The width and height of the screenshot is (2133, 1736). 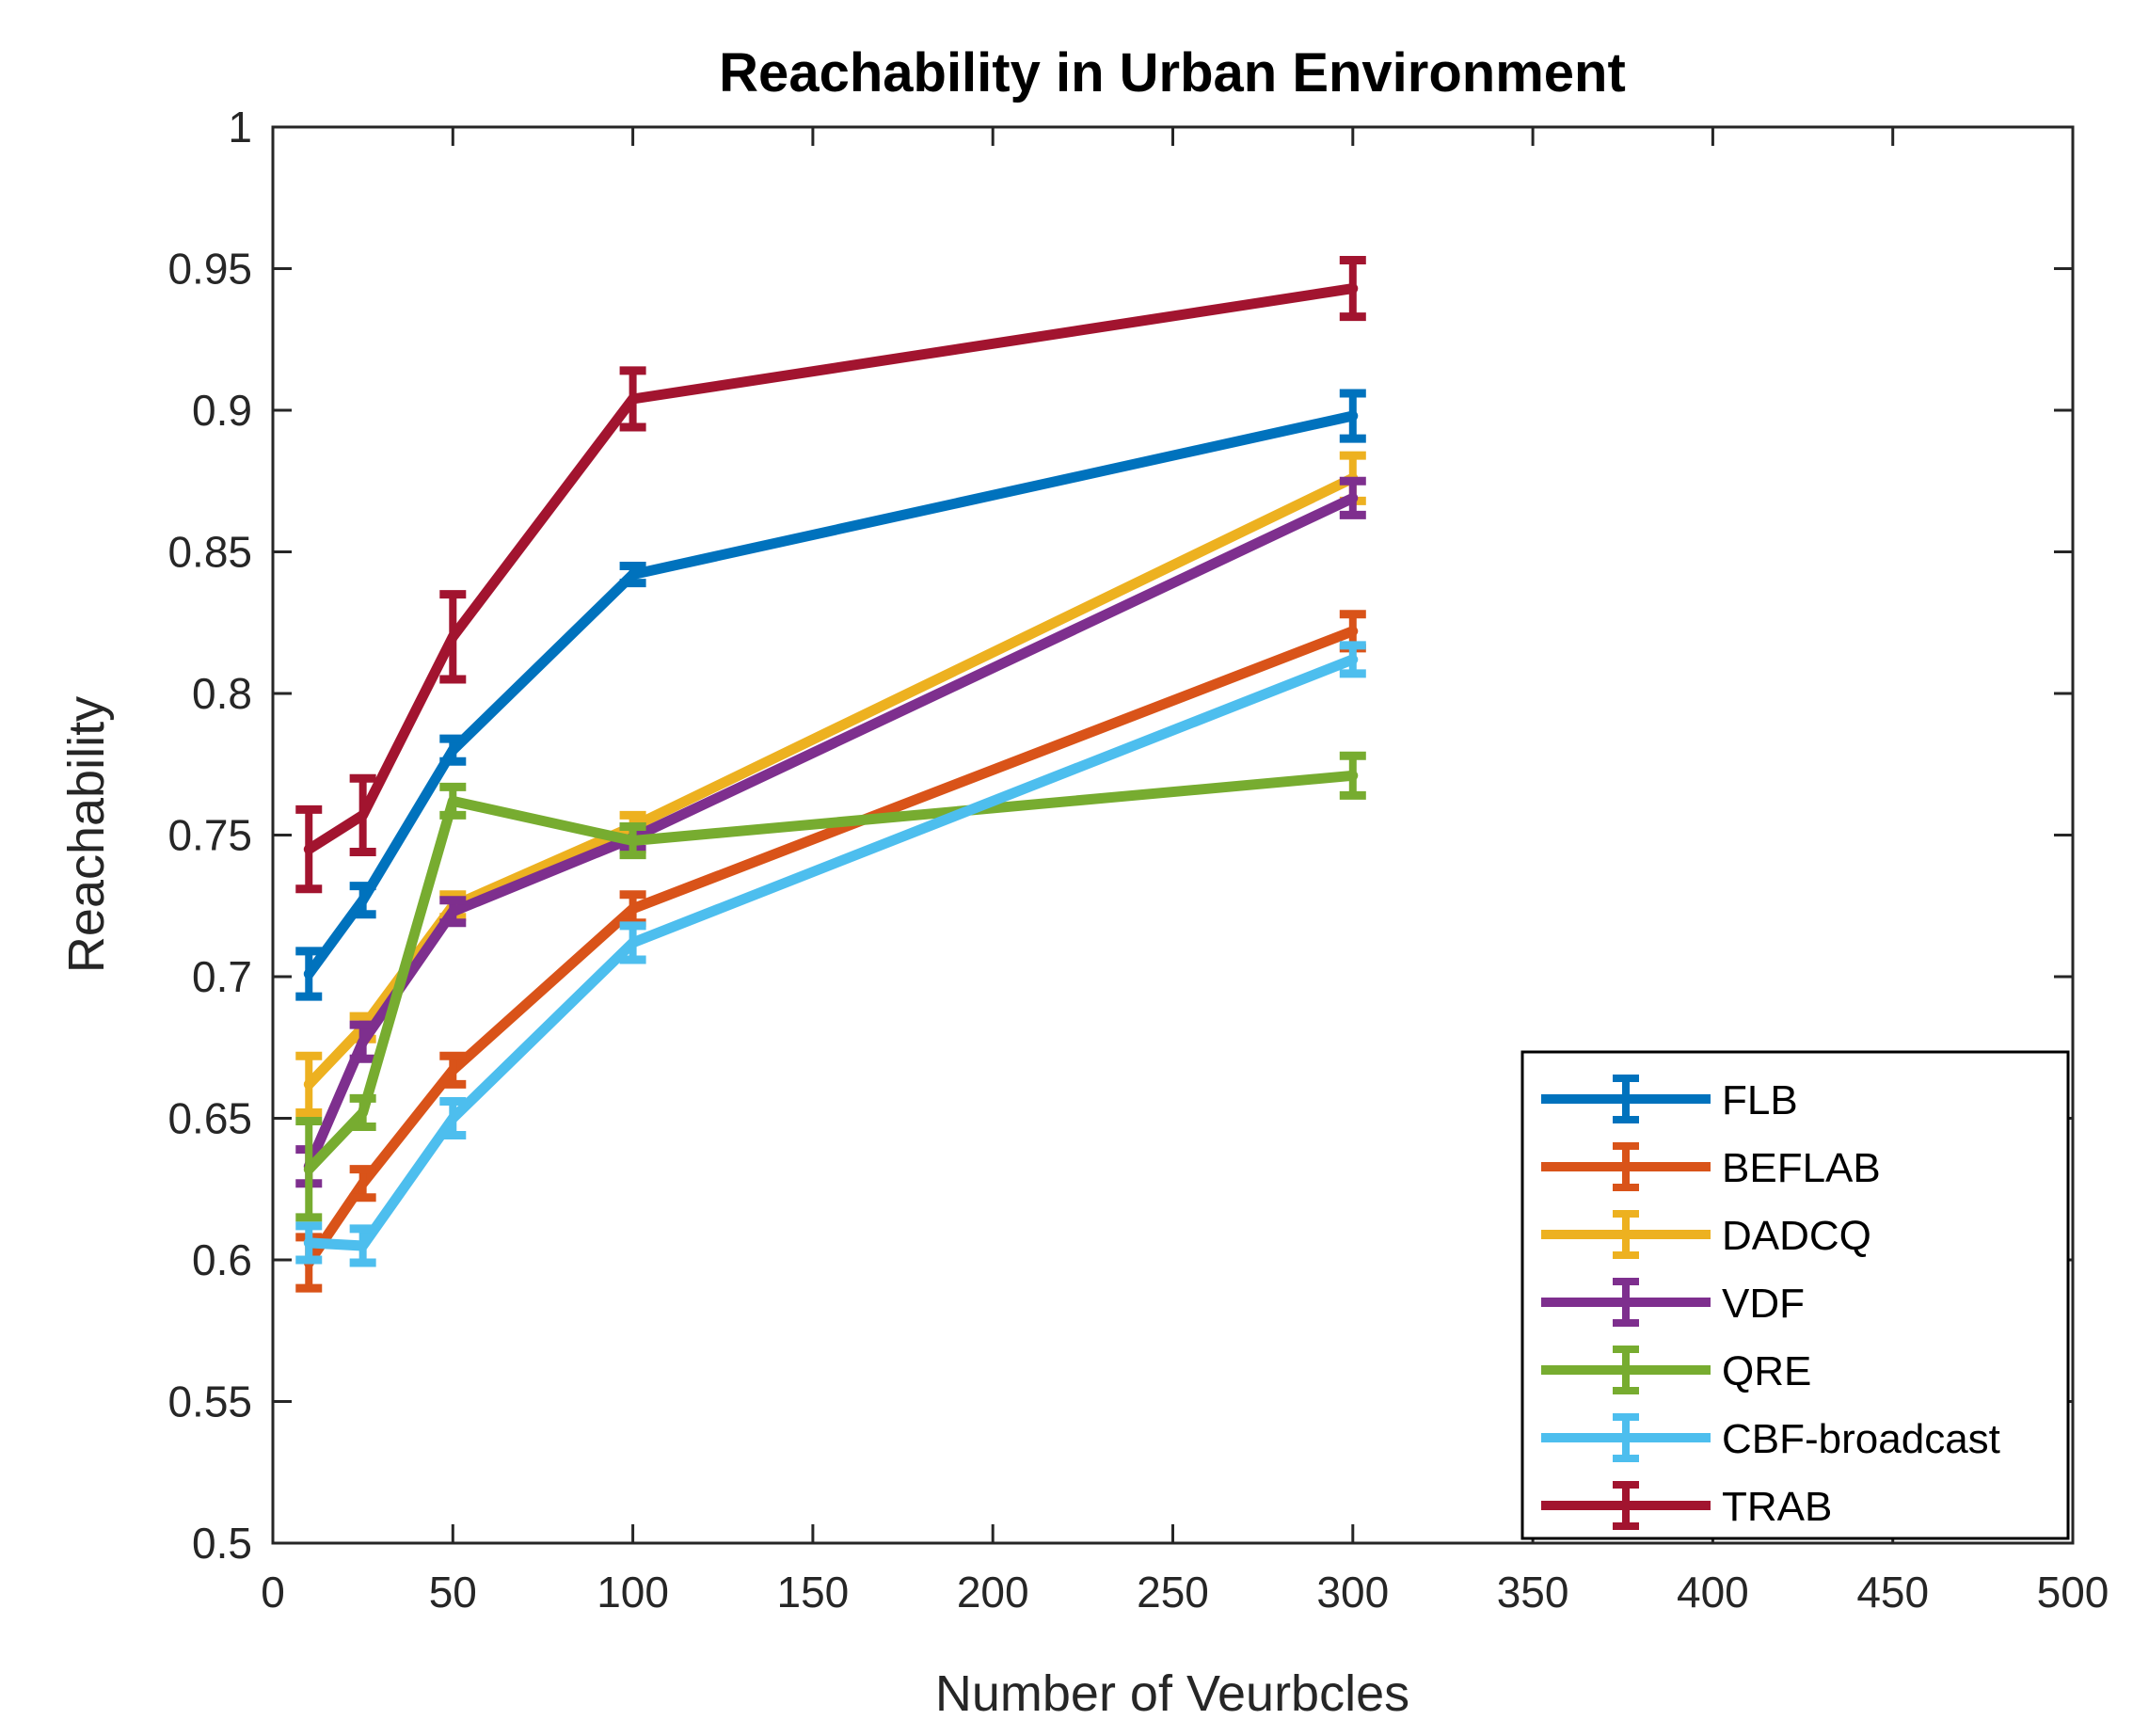 I want to click on x-tick-label: 50, so click(x=453, y=1593).